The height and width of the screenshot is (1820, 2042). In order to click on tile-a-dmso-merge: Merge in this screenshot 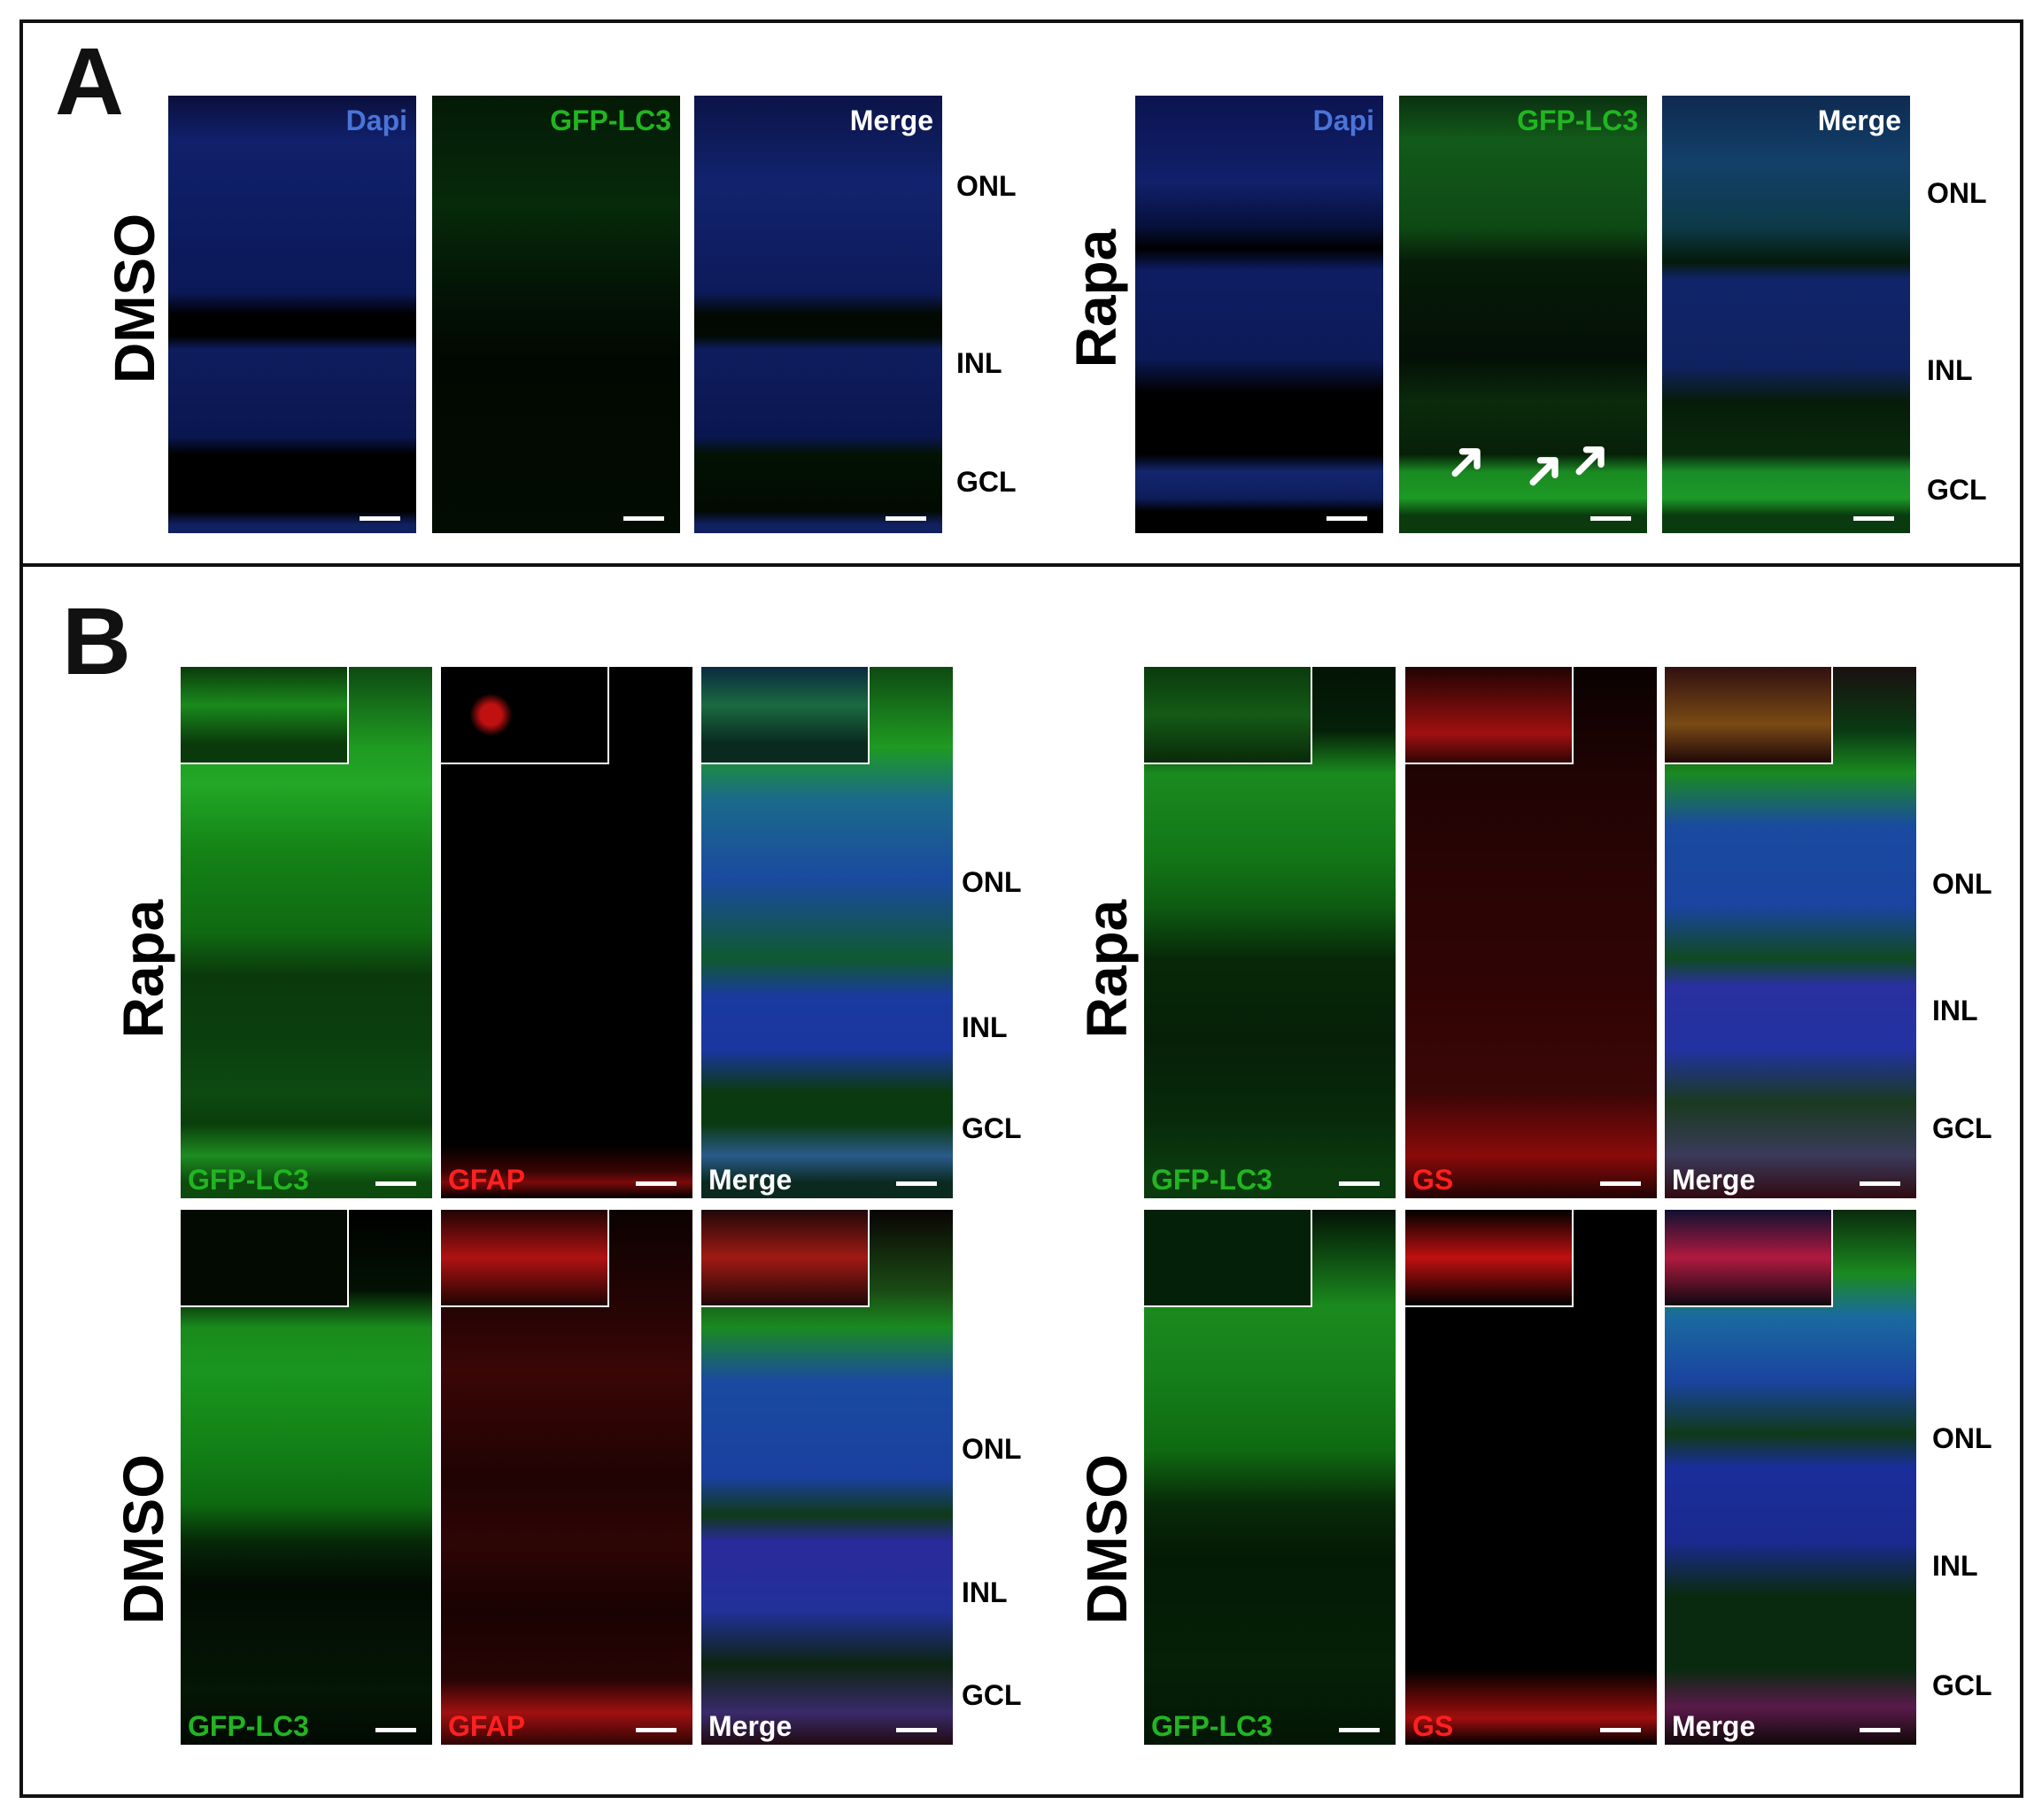, I will do `click(818, 314)`.